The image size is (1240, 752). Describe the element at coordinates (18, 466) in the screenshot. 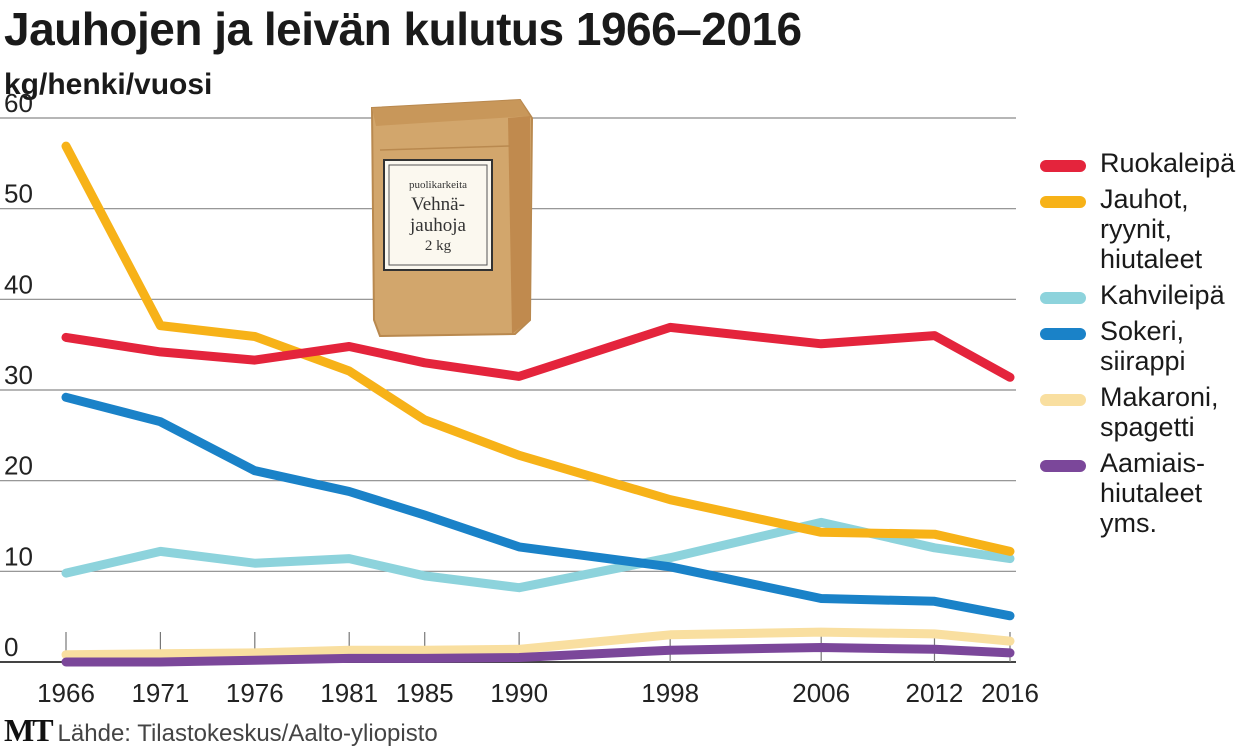

I see `y-tick-label: 20` at that location.